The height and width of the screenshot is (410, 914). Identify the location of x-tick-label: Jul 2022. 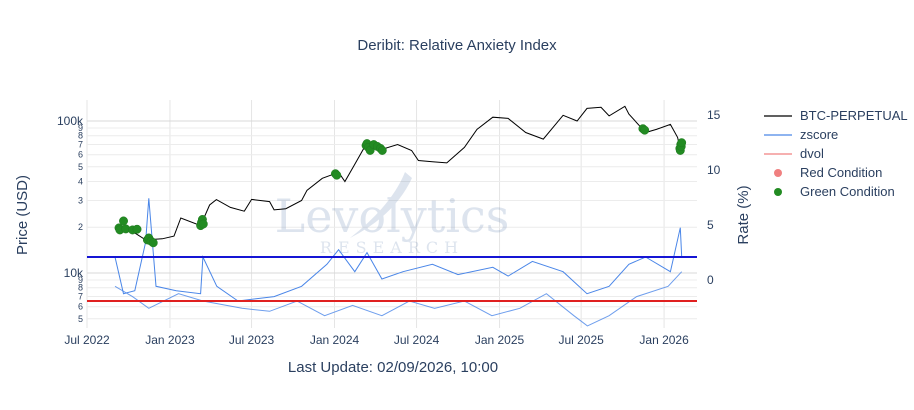
(87, 340).